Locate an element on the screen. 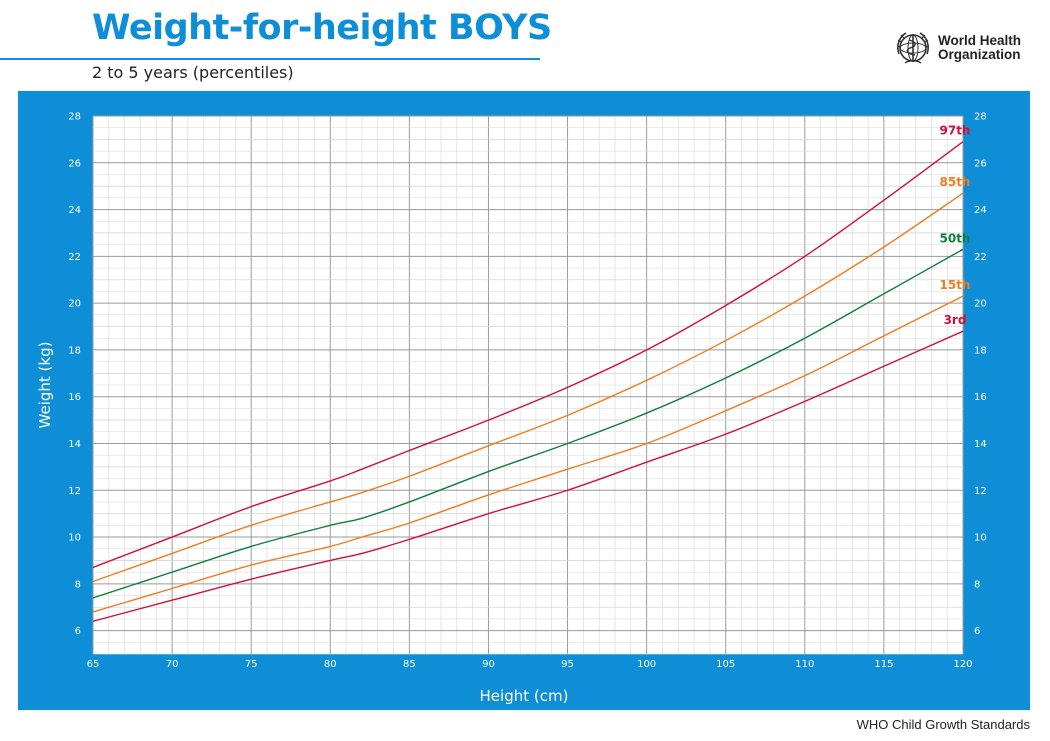  y-tick-label-left: 26 is located at coordinates (74, 163).